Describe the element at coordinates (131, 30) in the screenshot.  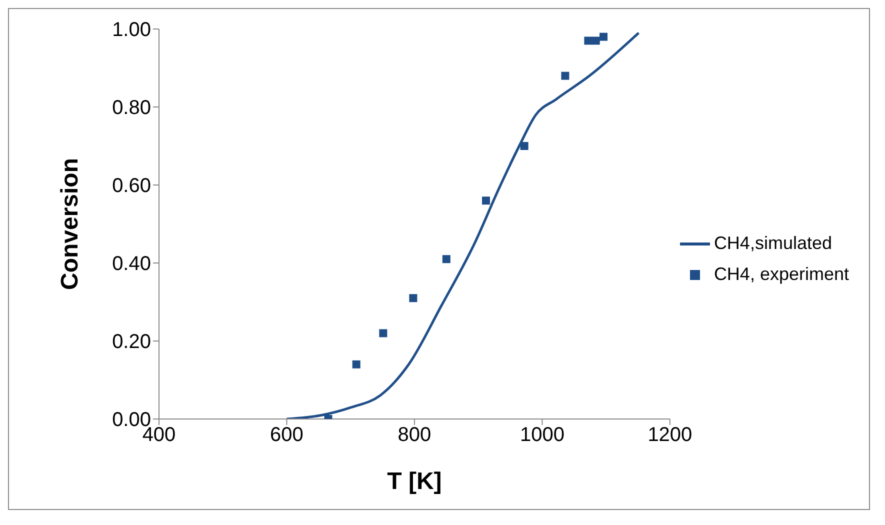
I see `y-tick-label: 1.00` at that location.